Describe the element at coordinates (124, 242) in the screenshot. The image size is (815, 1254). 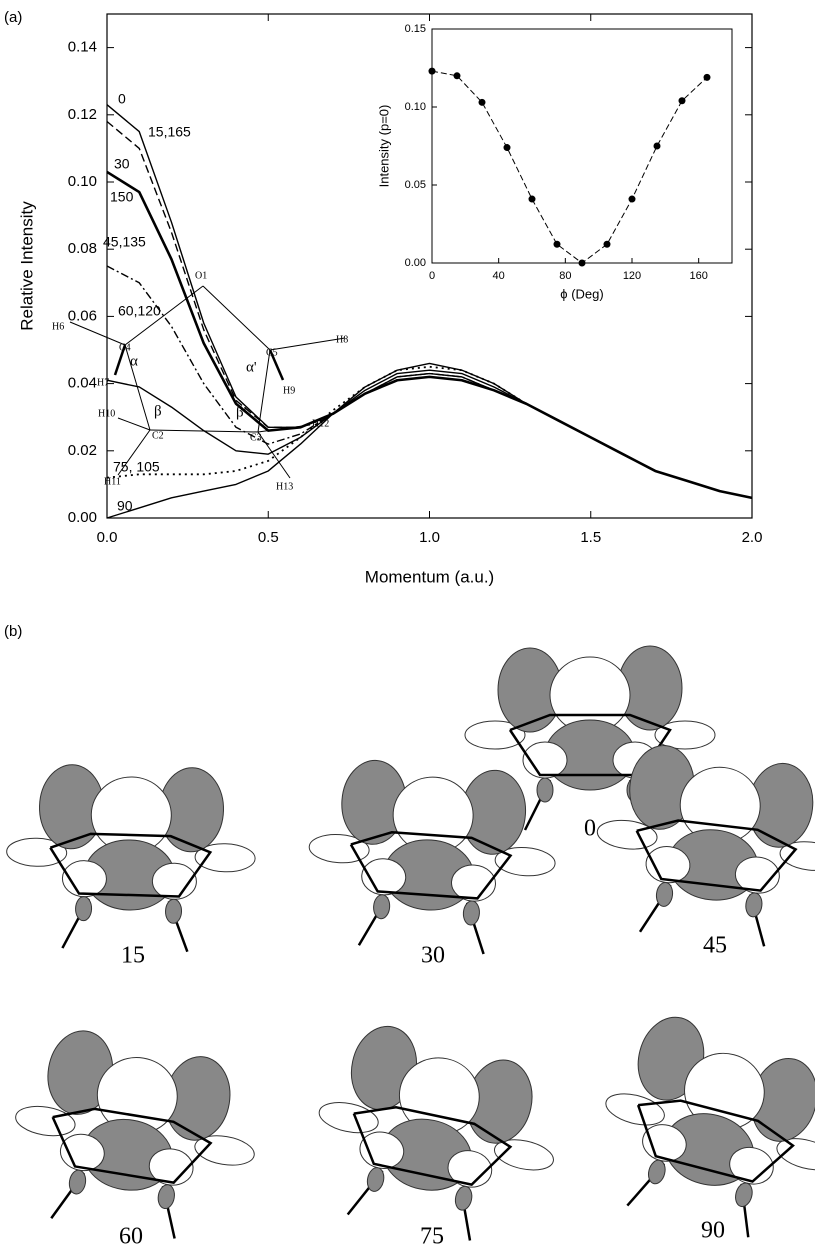
I see `series-label: 45,135` at that location.